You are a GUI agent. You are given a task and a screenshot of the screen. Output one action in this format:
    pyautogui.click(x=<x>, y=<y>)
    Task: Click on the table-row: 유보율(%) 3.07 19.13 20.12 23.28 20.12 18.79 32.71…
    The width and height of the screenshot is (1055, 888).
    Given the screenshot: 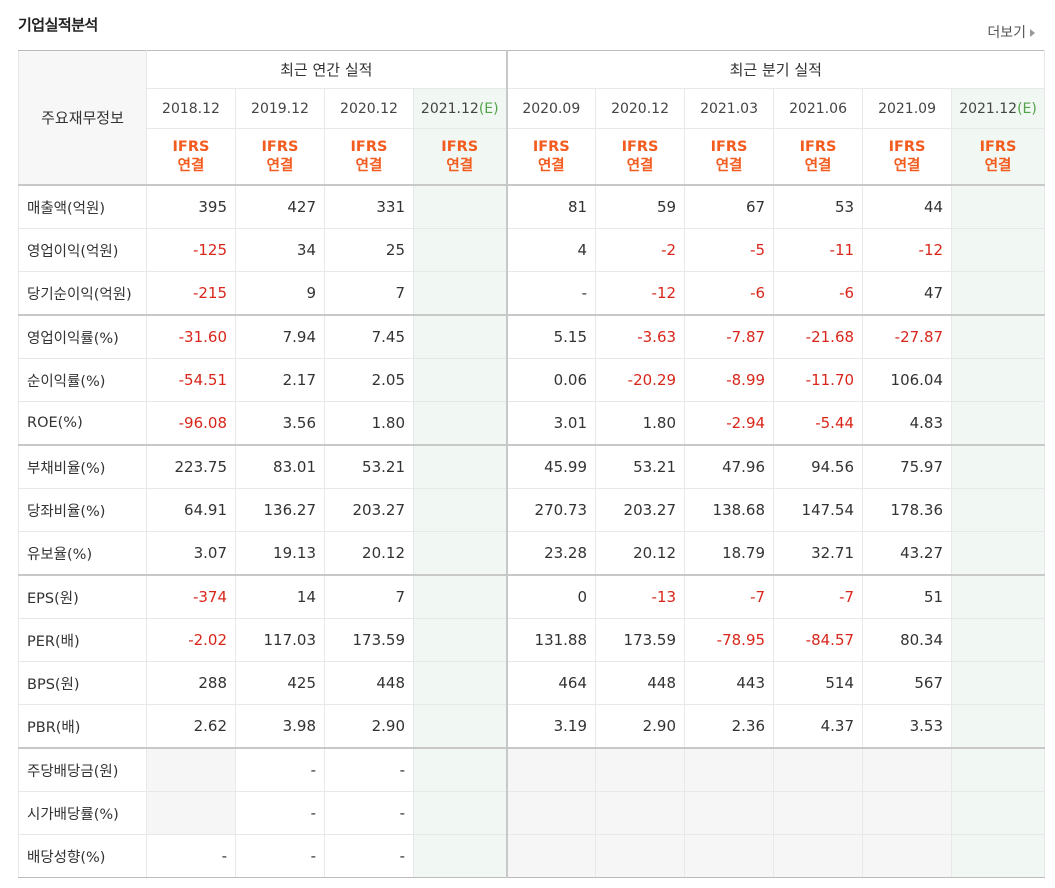 What is the action you would take?
    pyautogui.click(x=532, y=553)
    